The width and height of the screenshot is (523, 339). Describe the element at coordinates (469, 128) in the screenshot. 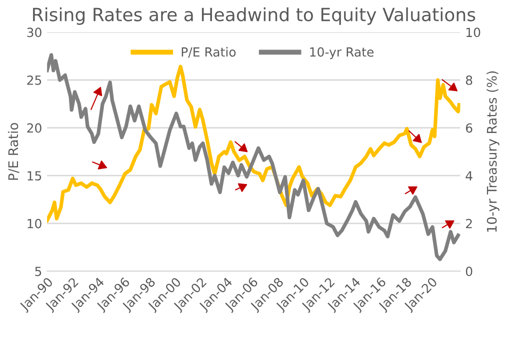

I see `y2-tick-label: 6` at that location.